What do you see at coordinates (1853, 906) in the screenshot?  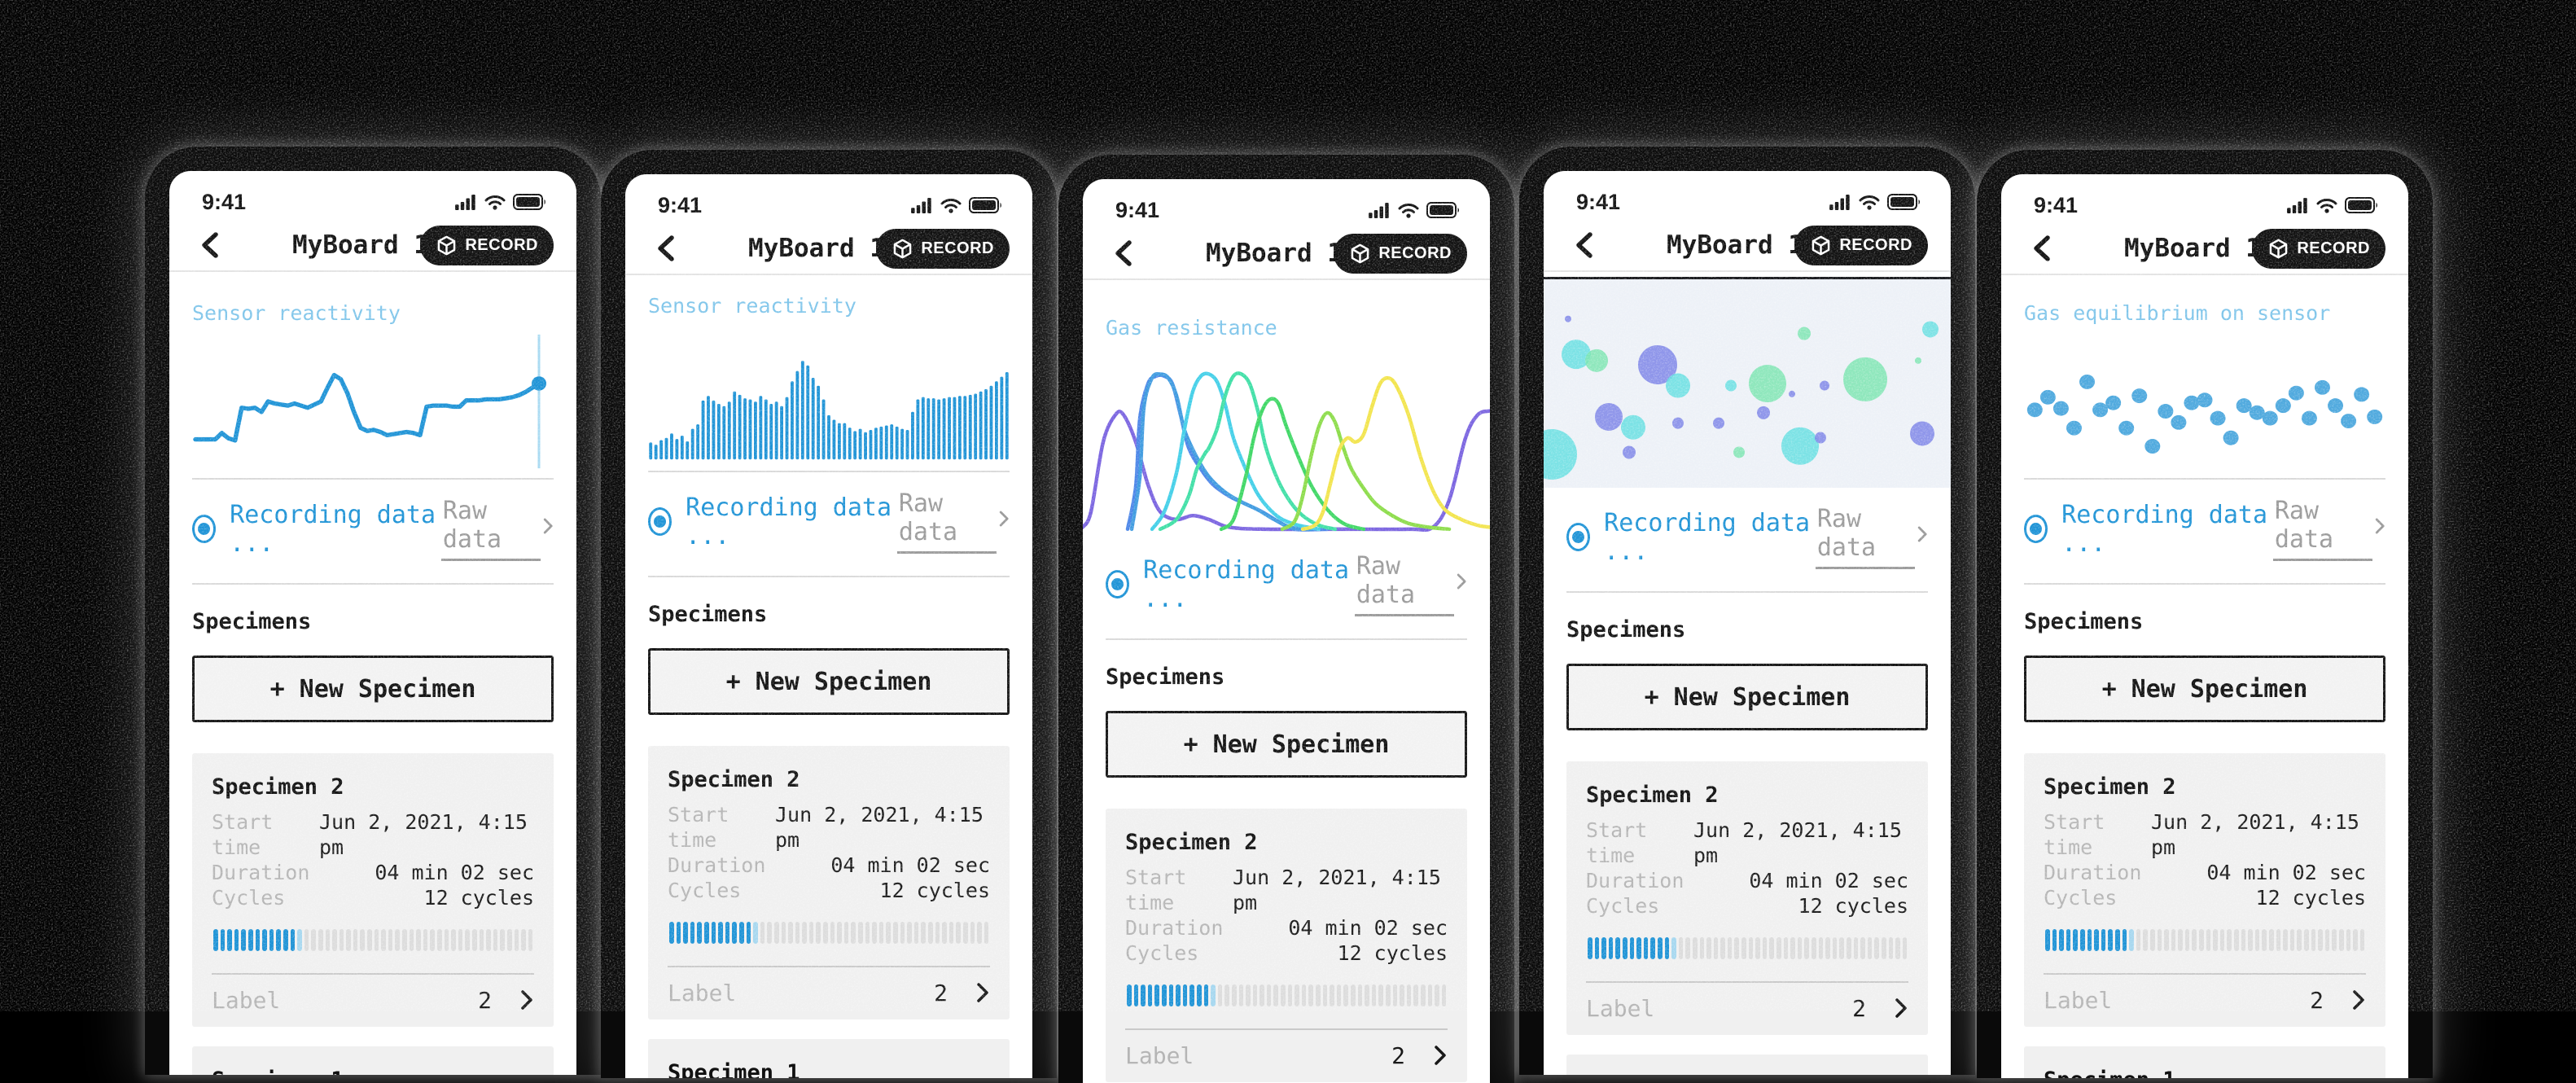 I see `row-value: 12 cycles` at bounding box center [1853, 906].